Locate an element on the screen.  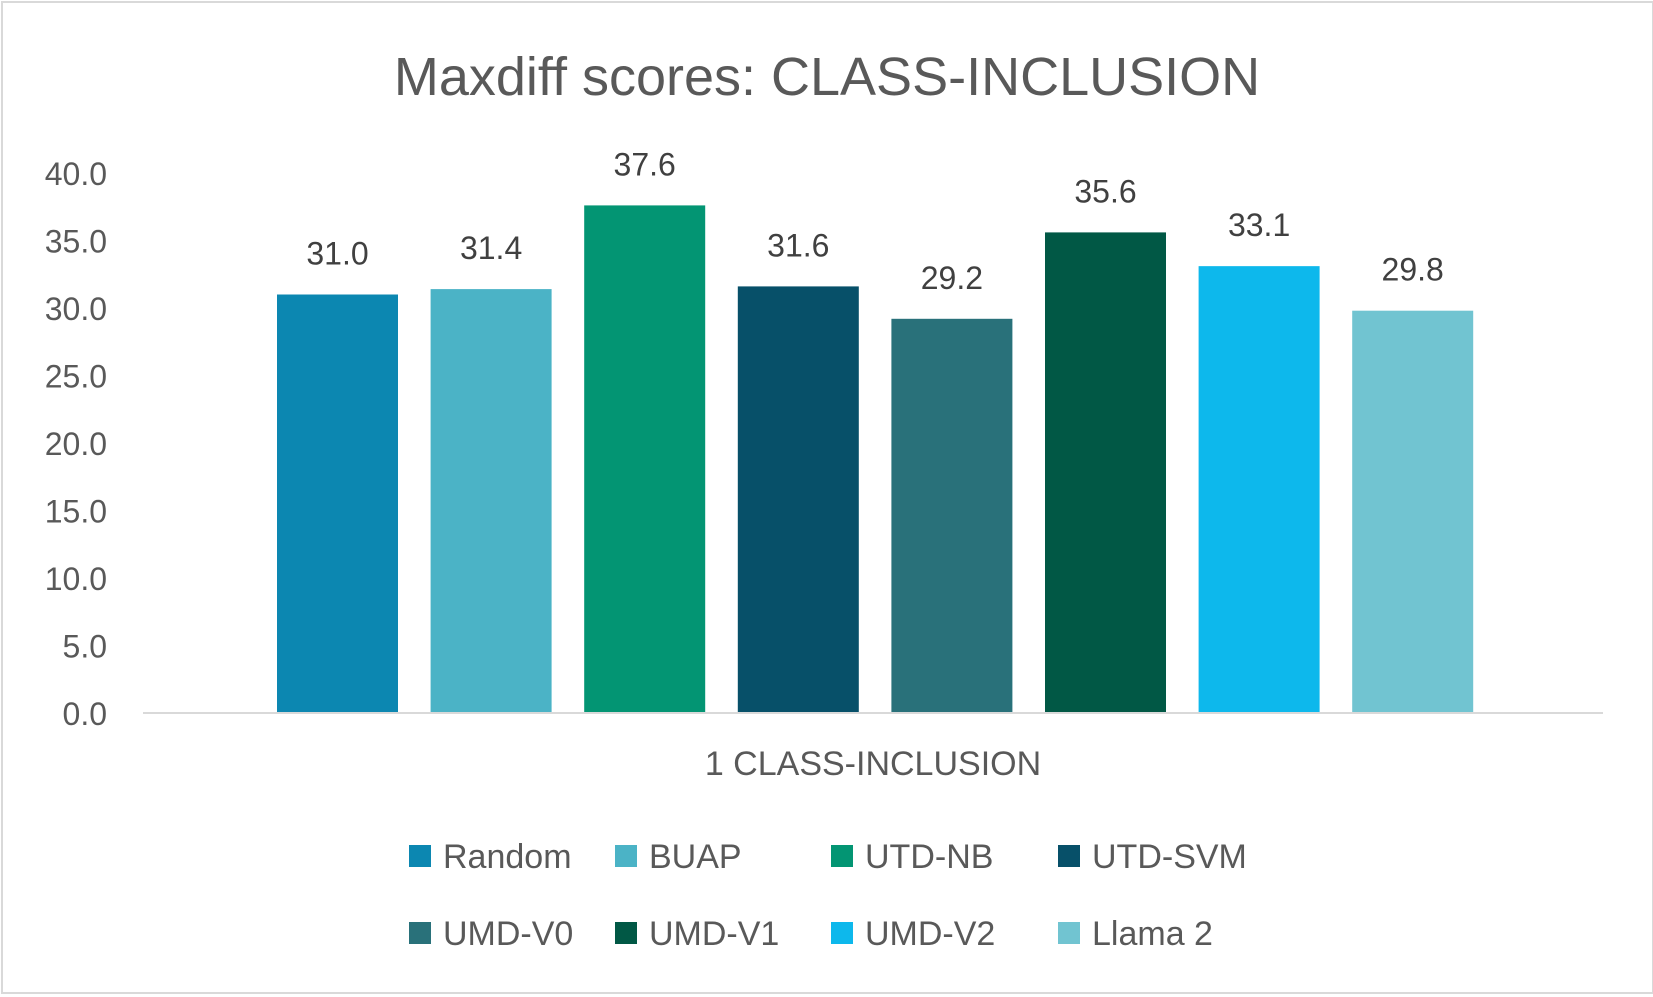
y-tick-label: 35.0 is located at coordinates (76, 242).